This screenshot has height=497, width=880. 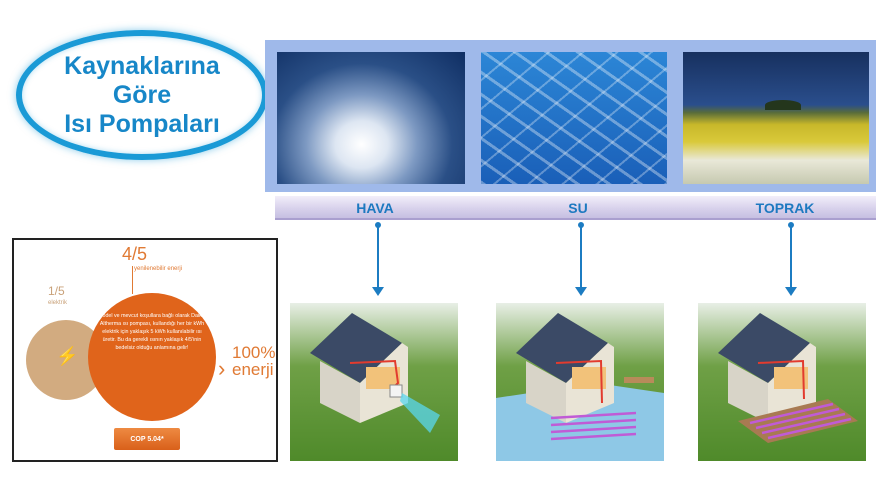 I want to click on title-line-2: Göre, so click(x=142, y=94).